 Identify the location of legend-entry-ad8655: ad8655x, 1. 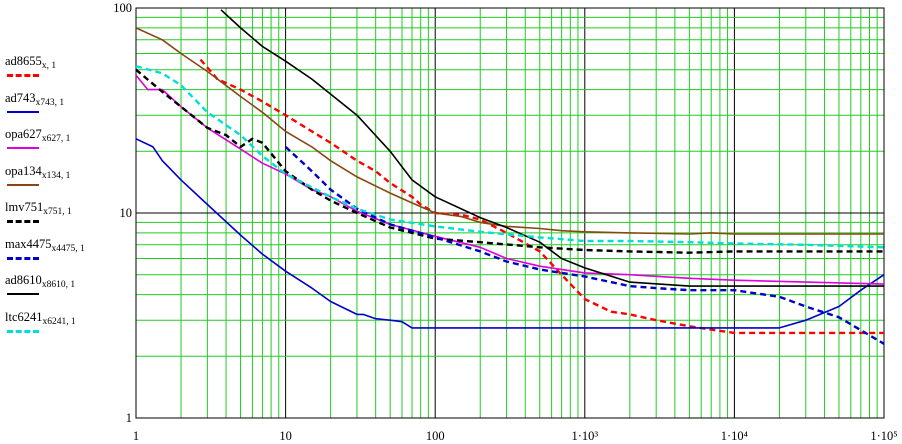
(67, 72).